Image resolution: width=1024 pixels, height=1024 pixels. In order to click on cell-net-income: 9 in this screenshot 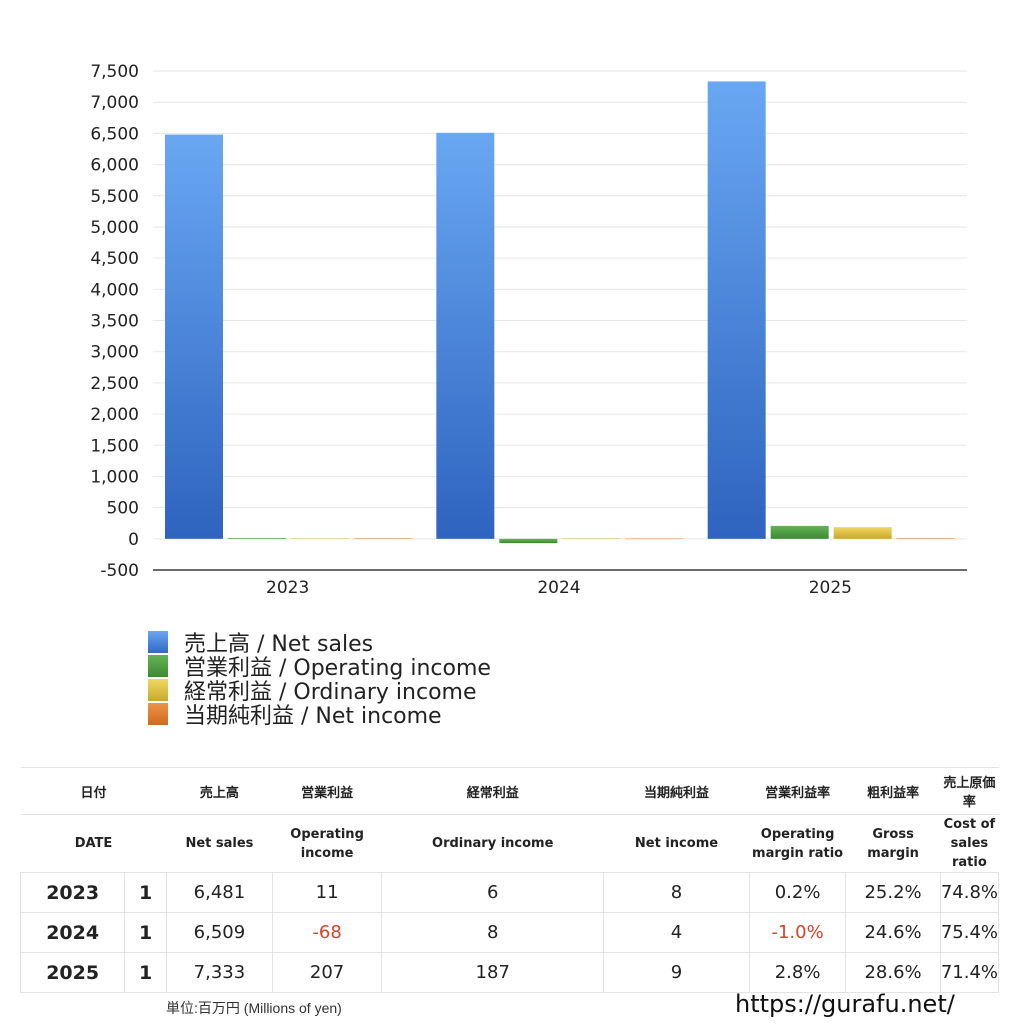, I will do `click(676, 972)`.